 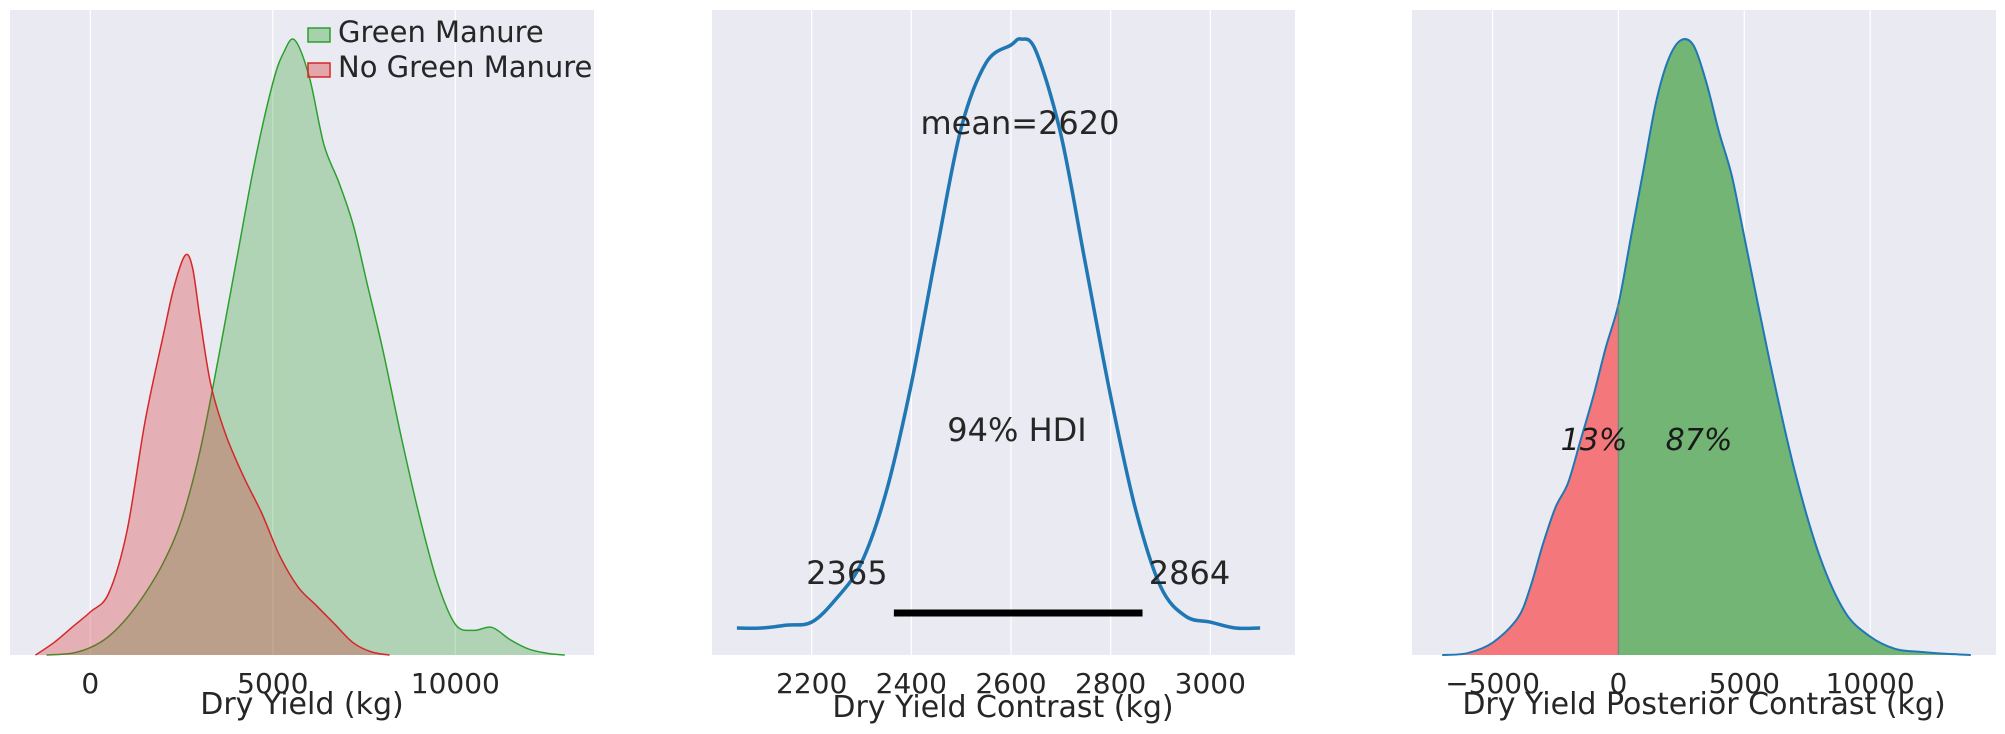 I want to click on area-below-zero, so click(x=1530, y=479).